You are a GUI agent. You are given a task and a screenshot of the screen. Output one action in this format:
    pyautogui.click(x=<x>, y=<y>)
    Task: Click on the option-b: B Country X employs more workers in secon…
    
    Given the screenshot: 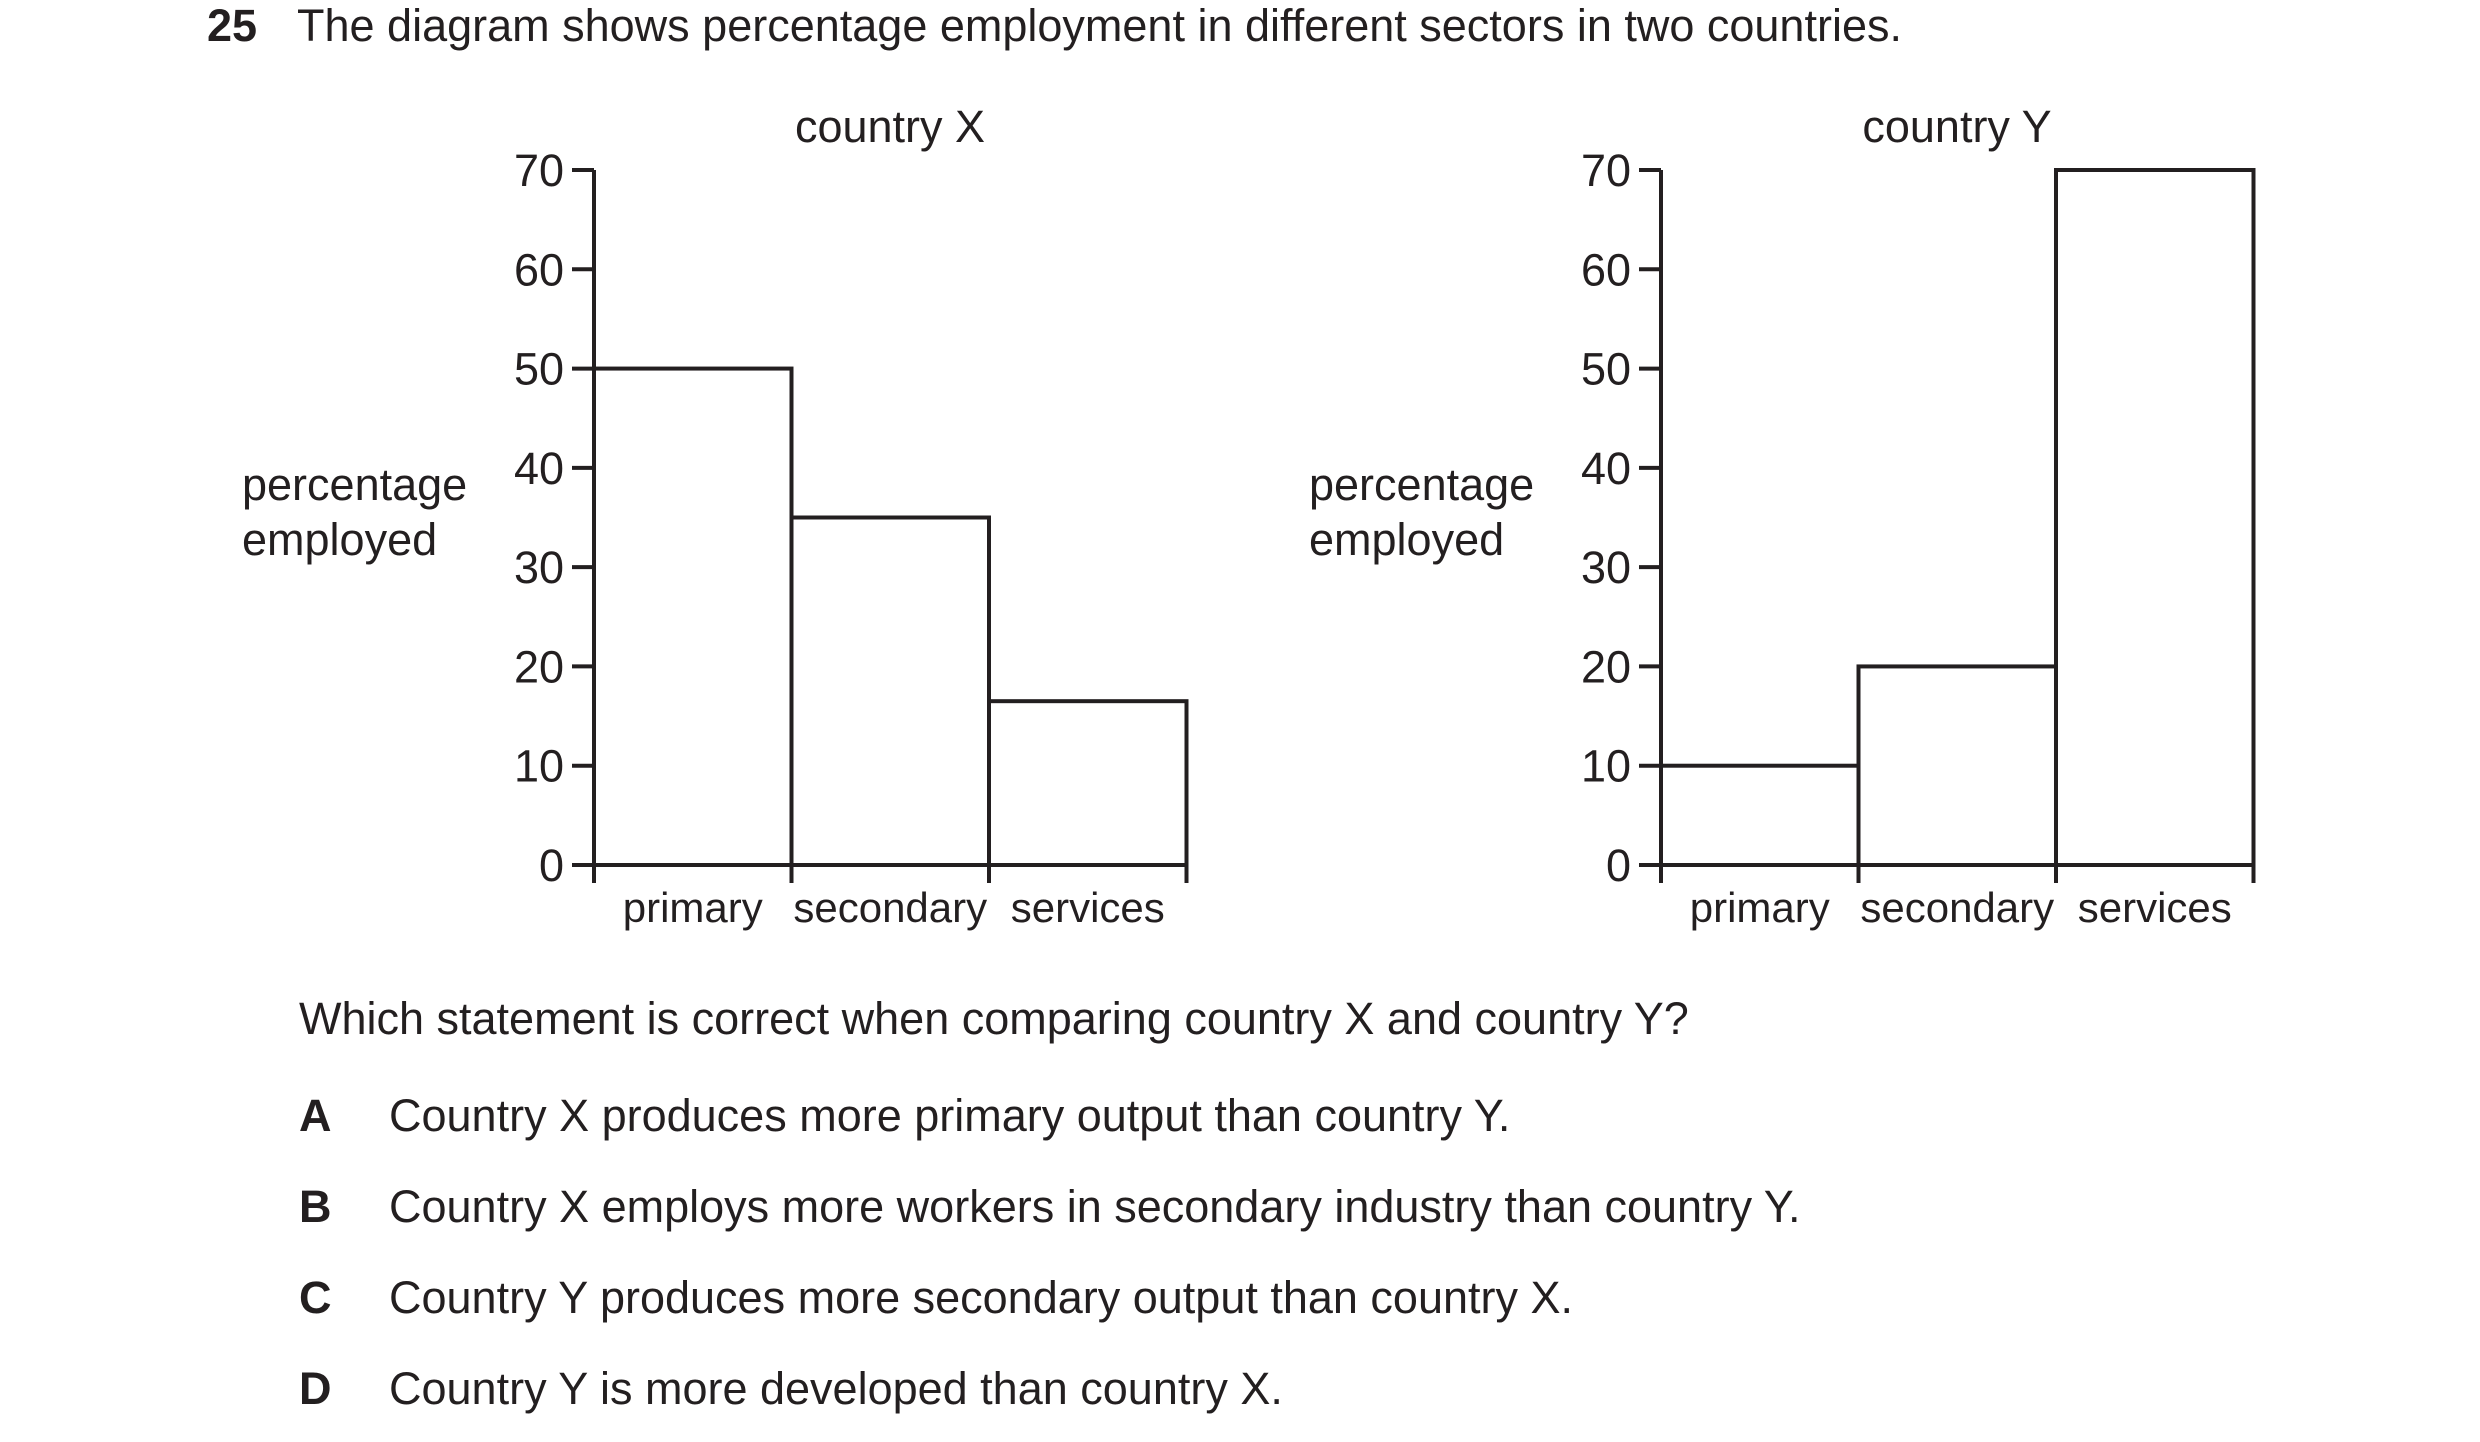 What is the action you would take?
    pyautogui.click(x=1049, y=1207)
    